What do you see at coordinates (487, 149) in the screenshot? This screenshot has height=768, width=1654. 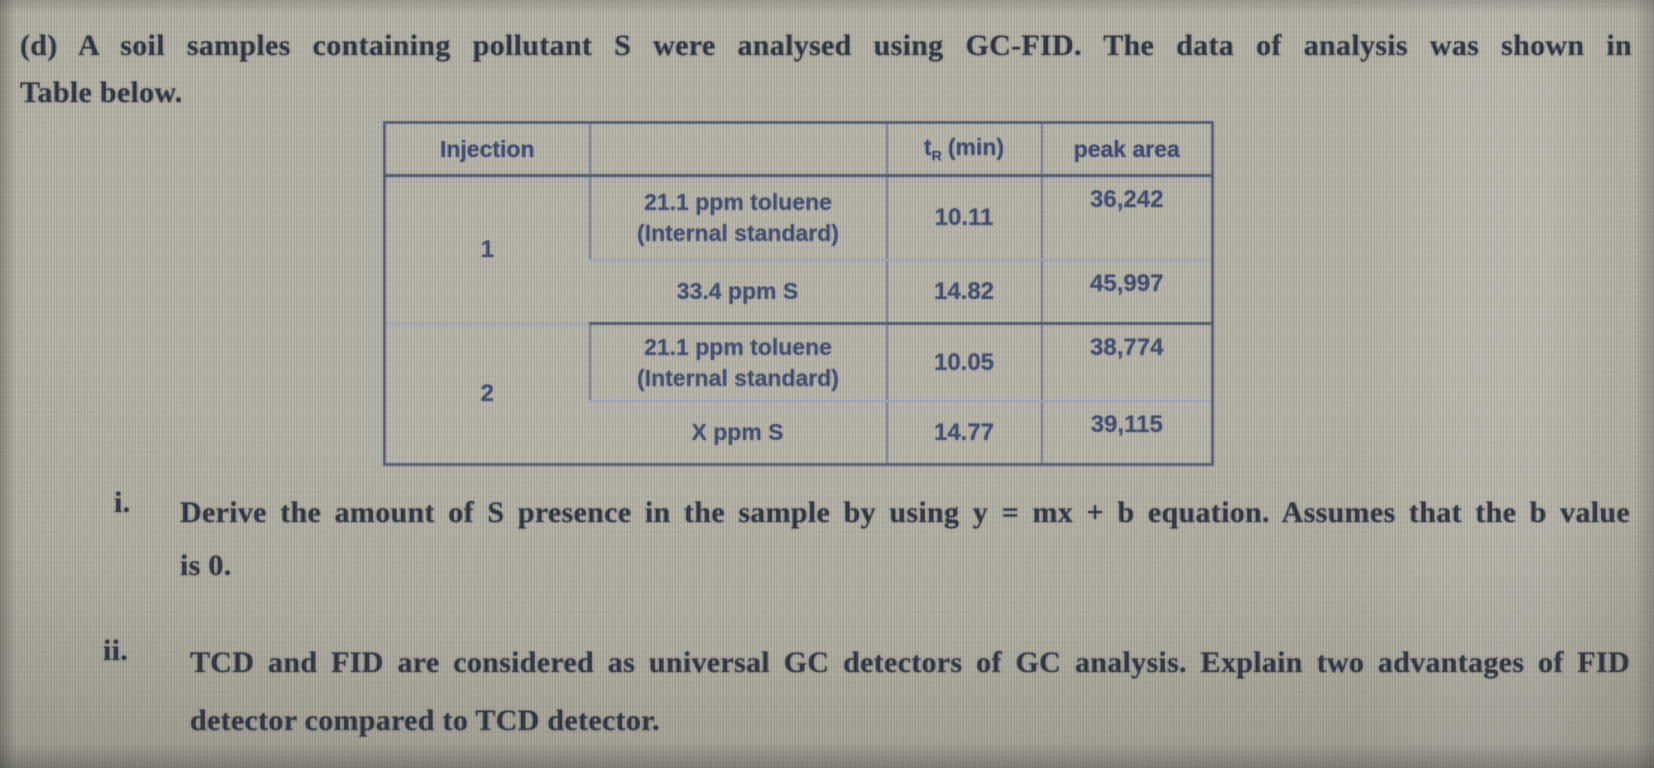 I see `table-header-injection: Injection` at bounding box center [487, 149].